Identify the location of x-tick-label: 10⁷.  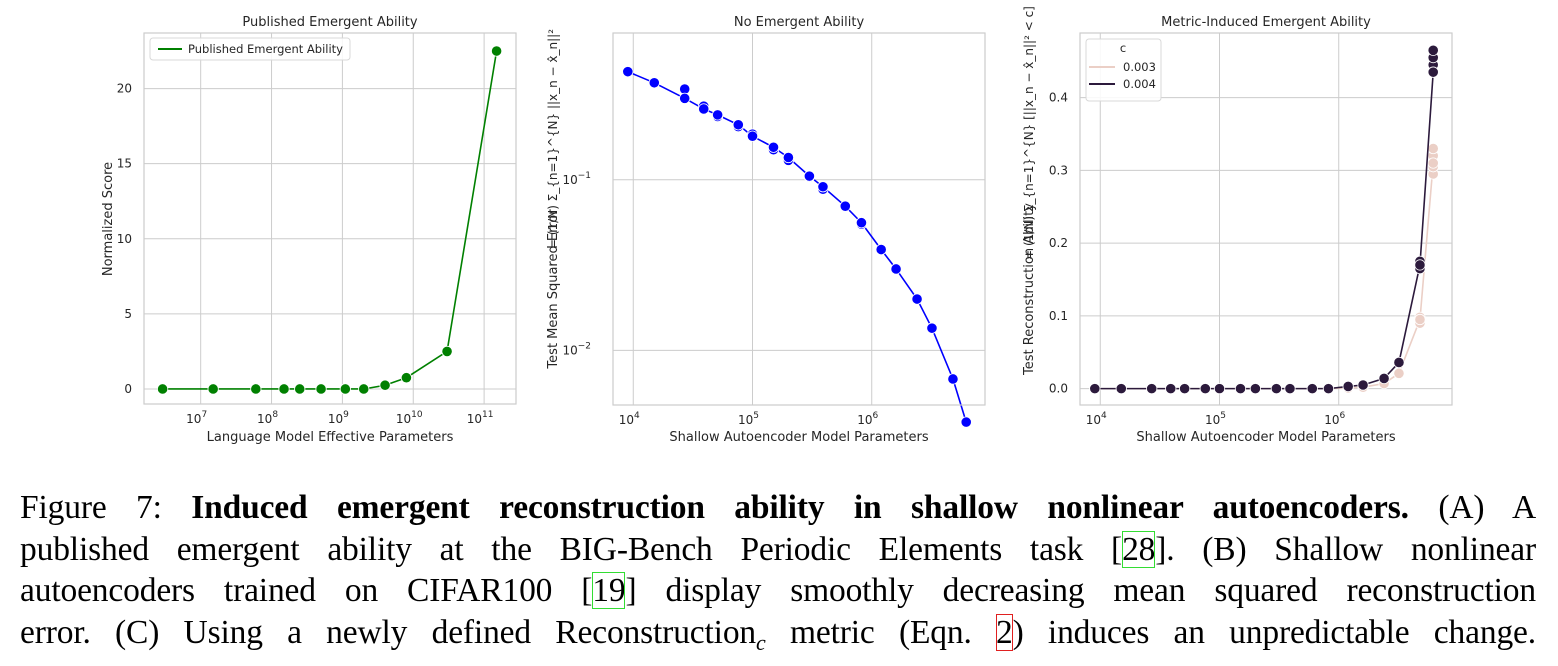
(196, 418).